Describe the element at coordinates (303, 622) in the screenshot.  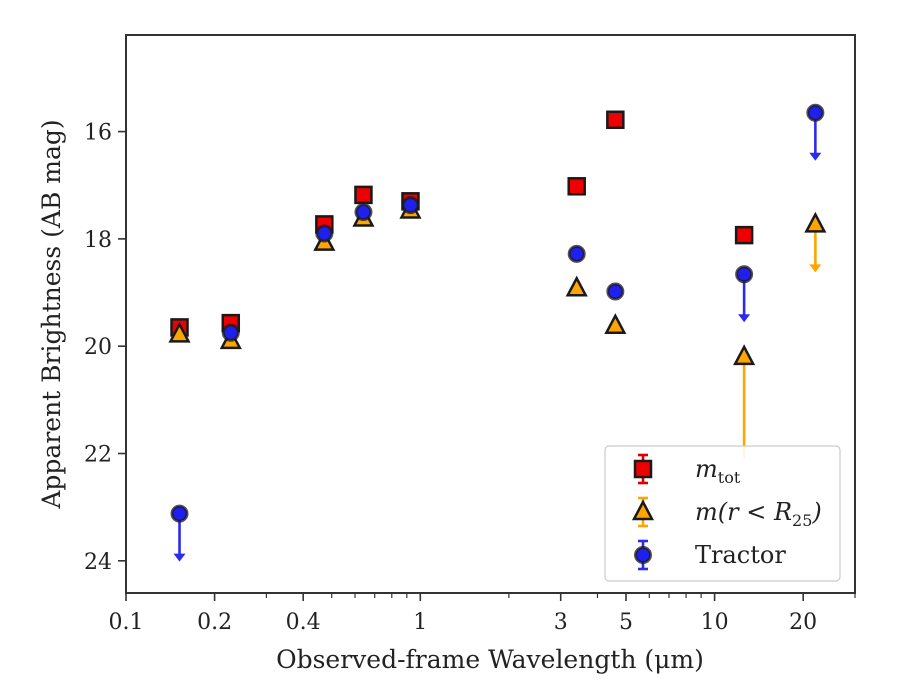
I see `x-tick-label: 0.4` at that location.